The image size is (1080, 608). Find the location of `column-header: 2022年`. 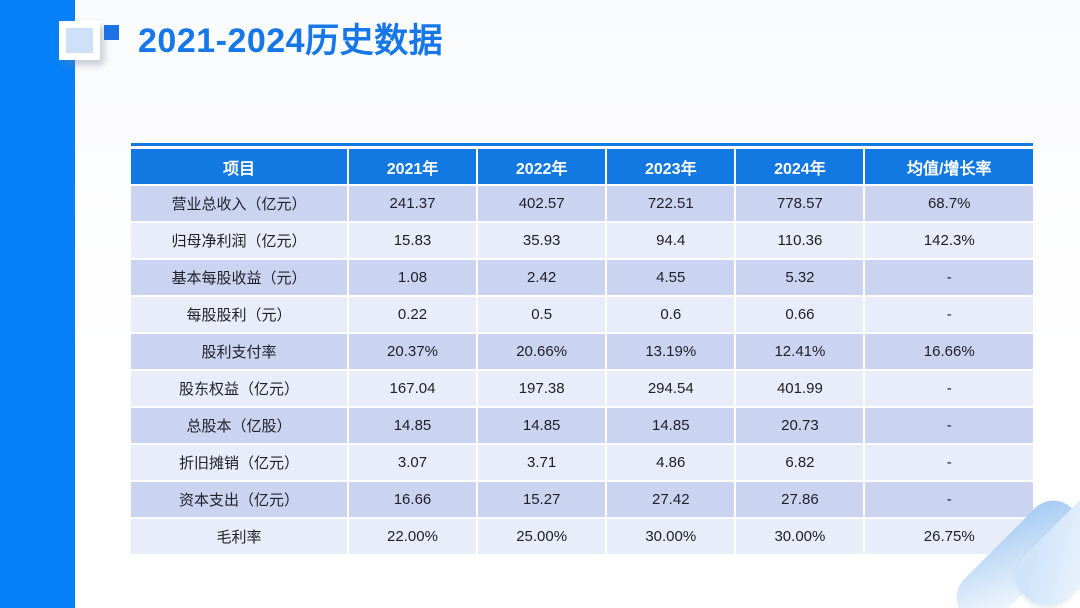

column-header: 2022年 is located at coordinates (543, 167).